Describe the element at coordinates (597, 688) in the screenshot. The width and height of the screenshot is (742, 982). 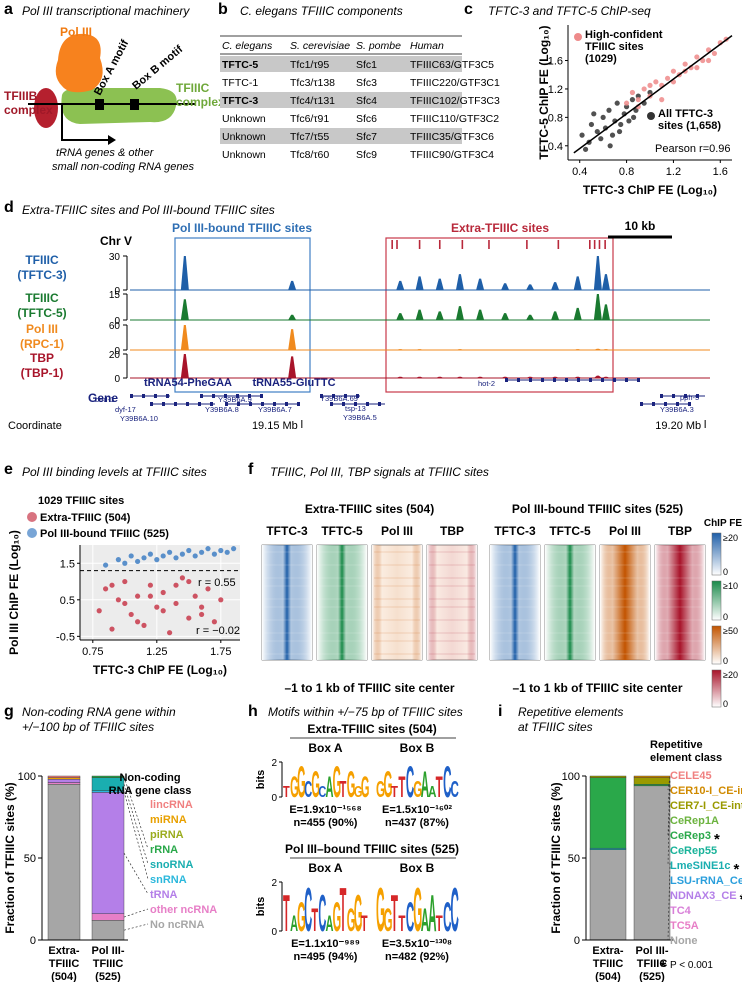
I see `heatmap-footer: –1 to 1 kb of TFIIIC site center` at that location.